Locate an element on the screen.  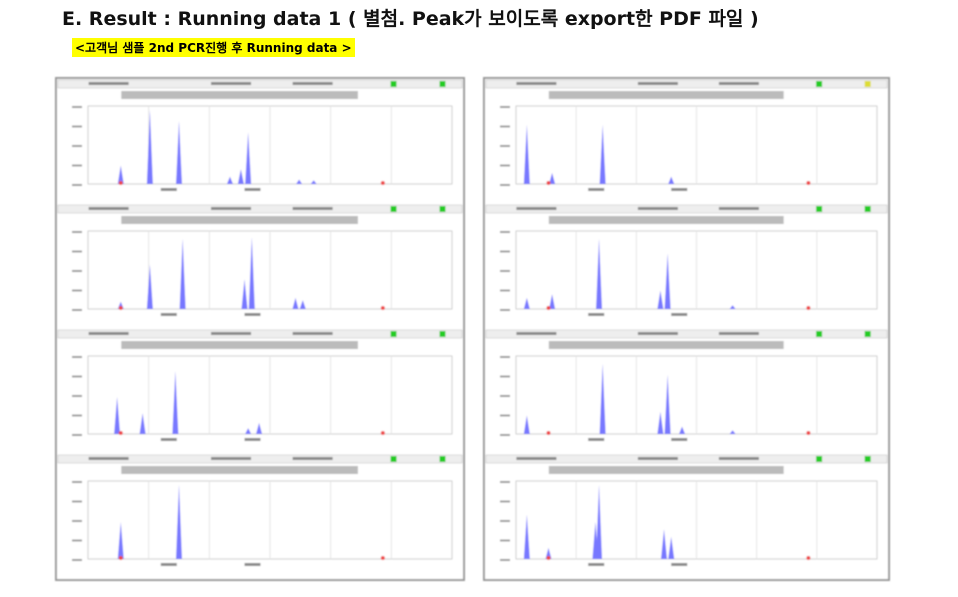
subtitle: <고객님 샘플 2nd PCR진행 후 Running data > is located at coordinates (213, 47).